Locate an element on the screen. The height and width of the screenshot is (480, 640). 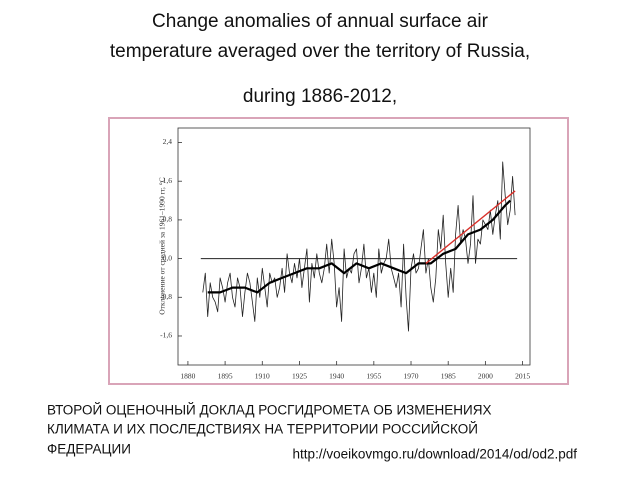
x-tick-label: 2015 is located at coordinates (522, 376).